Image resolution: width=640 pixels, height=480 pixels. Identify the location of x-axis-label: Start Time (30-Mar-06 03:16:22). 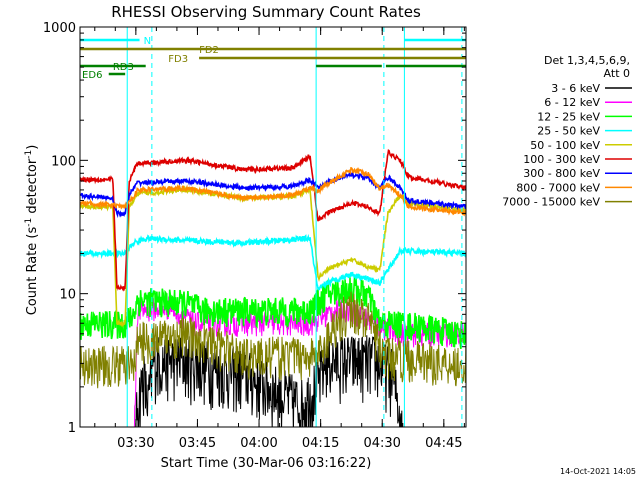
(266, 463).